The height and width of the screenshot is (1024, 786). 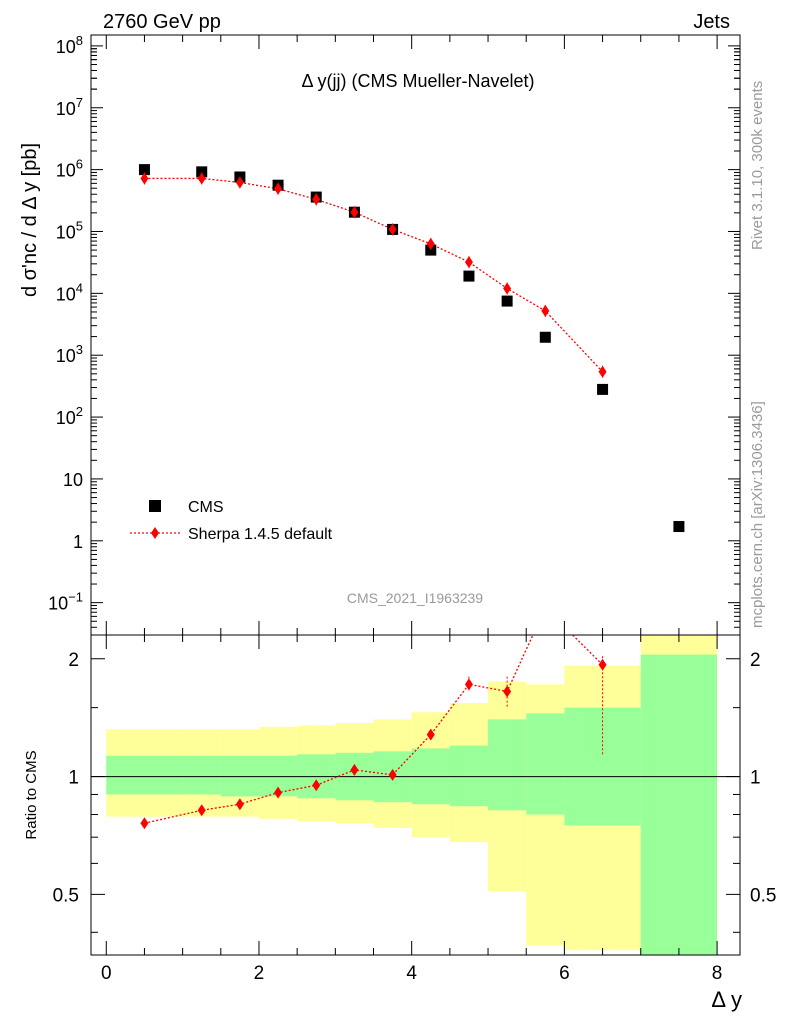 I want to click on legend-sherpa-label: Sherpa 1.4.5 default, so click(x=260, y=534).